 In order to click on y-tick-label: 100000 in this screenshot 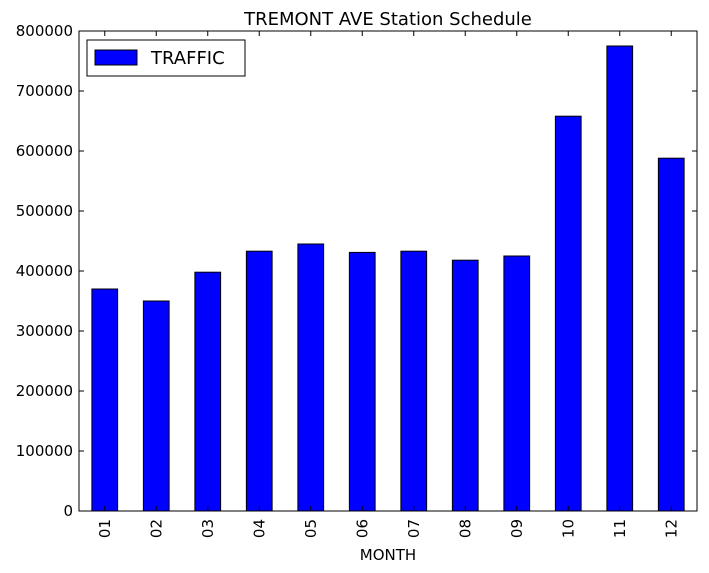, I will do `click(44, 451)`.